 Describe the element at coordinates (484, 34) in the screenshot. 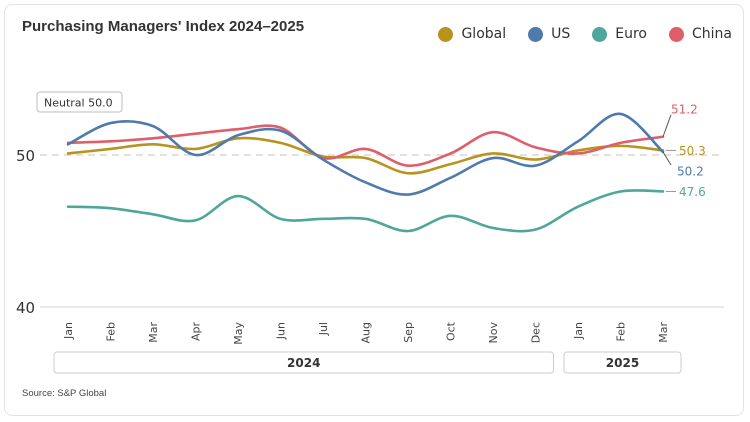

I see `legend-label-global: Global` at that location.